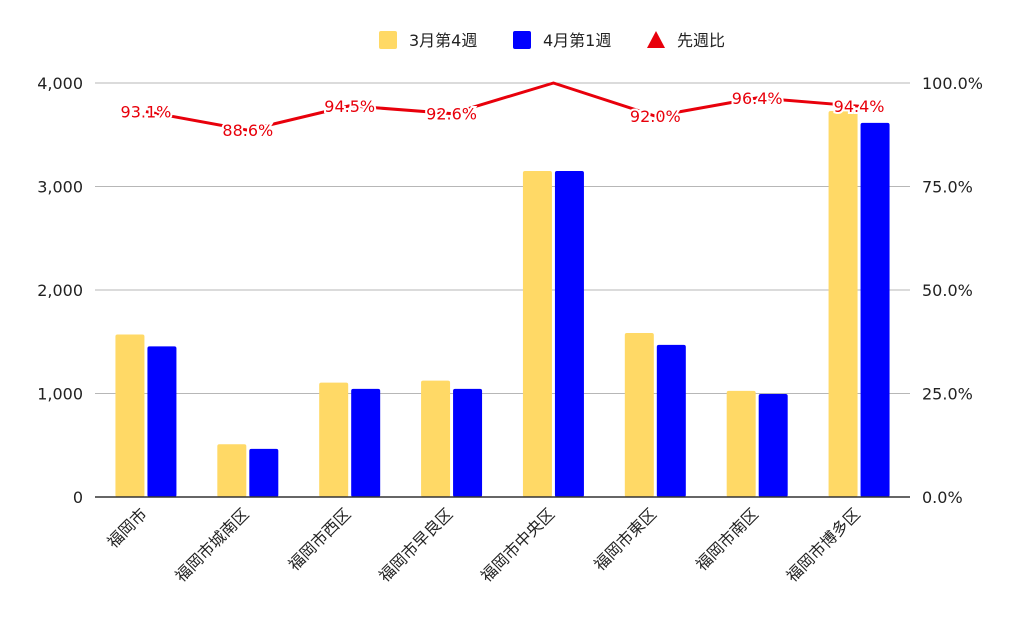  I want to click on data-labels: 93.1% 88.6% 94.5% 92.6% 92.0% 96.4% 94.4%, so click(503, 114).